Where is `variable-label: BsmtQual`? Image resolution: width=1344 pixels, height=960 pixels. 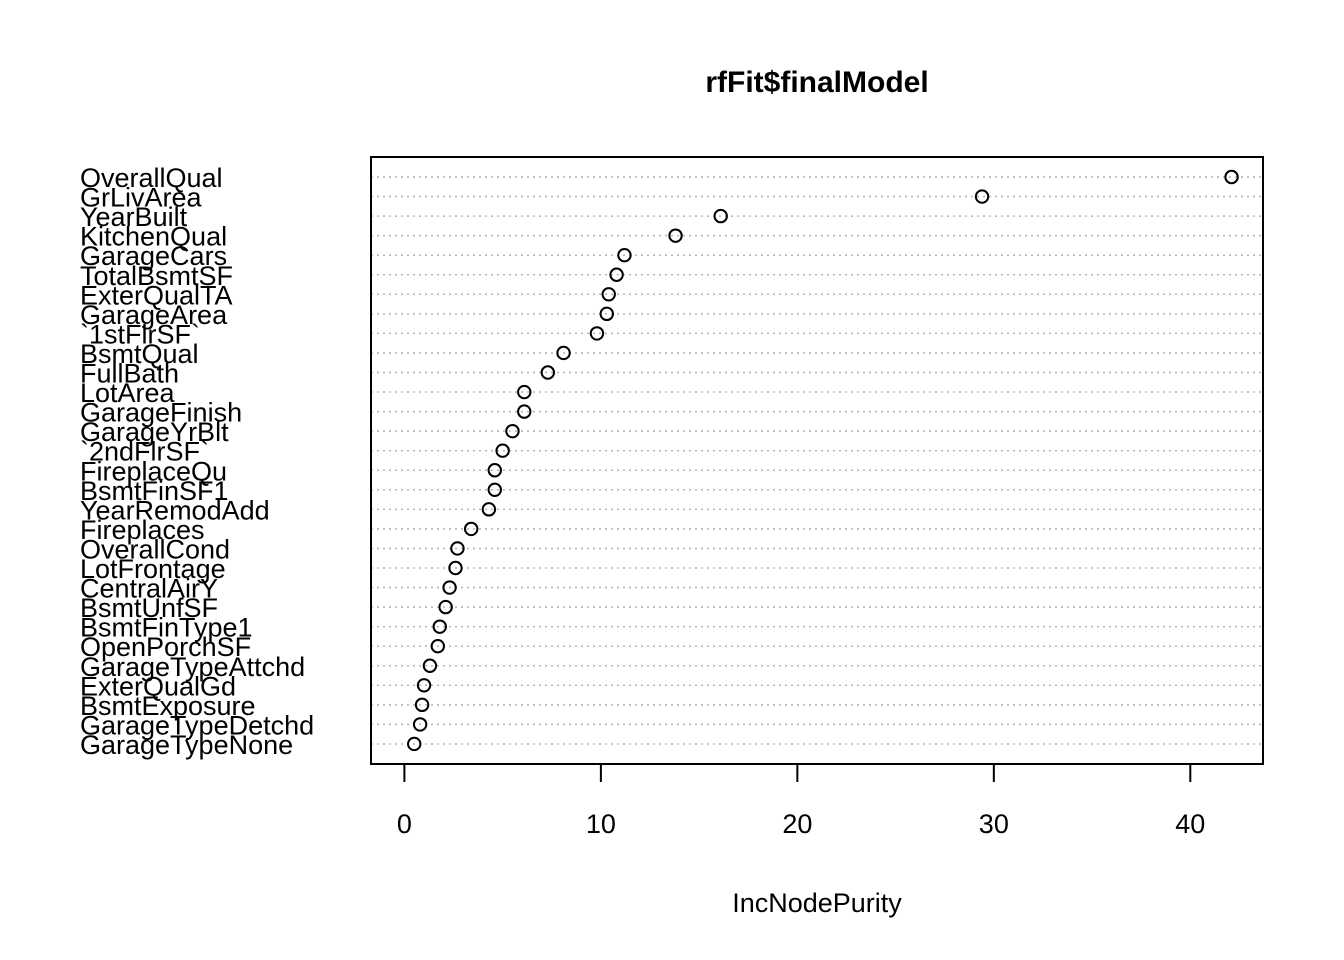
variable-label: BsmtQual is located at coordinates (139, 354).